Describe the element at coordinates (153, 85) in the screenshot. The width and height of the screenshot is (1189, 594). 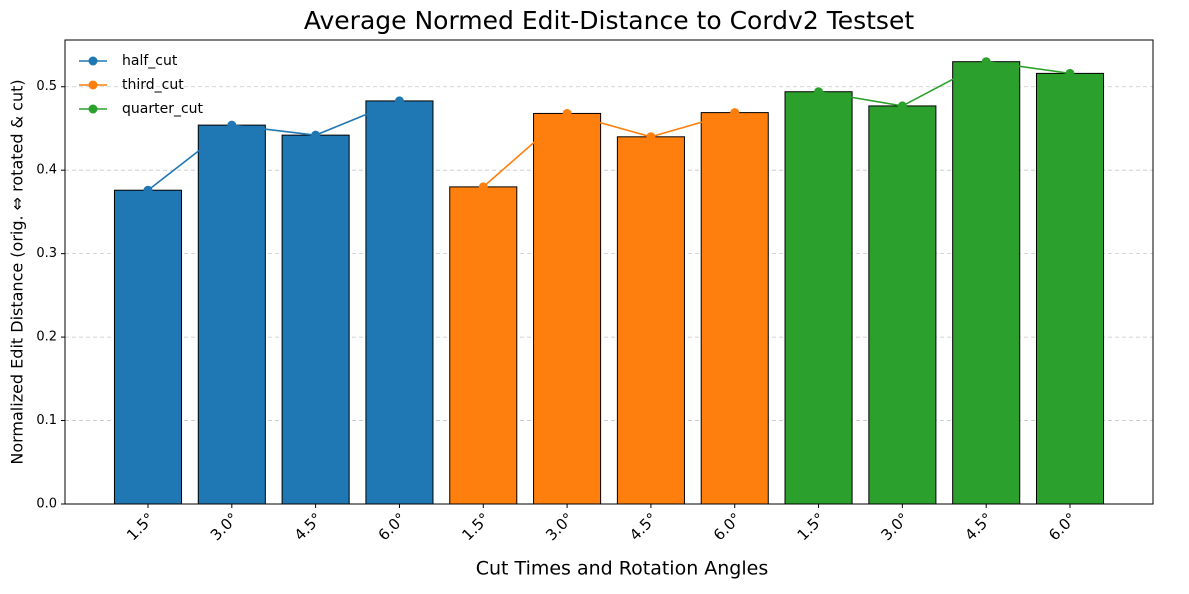
I see `legend-label: third_cut` at that location.